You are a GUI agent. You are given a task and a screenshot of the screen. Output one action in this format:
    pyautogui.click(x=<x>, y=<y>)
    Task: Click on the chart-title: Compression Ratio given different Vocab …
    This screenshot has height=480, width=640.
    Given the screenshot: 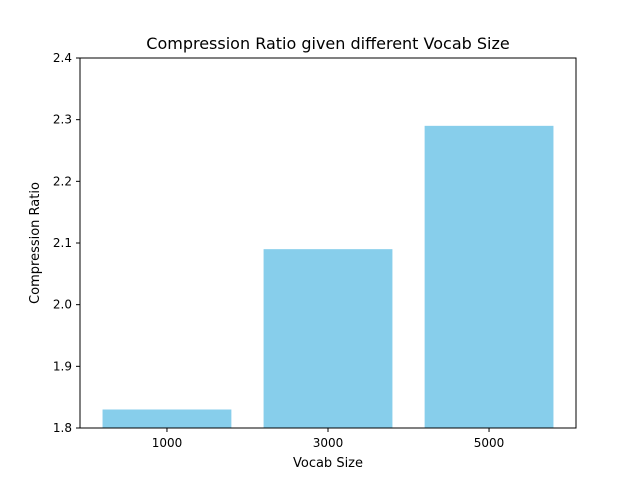 What is the action you would take?
    pyautogui.click(x=327, y=43)
    